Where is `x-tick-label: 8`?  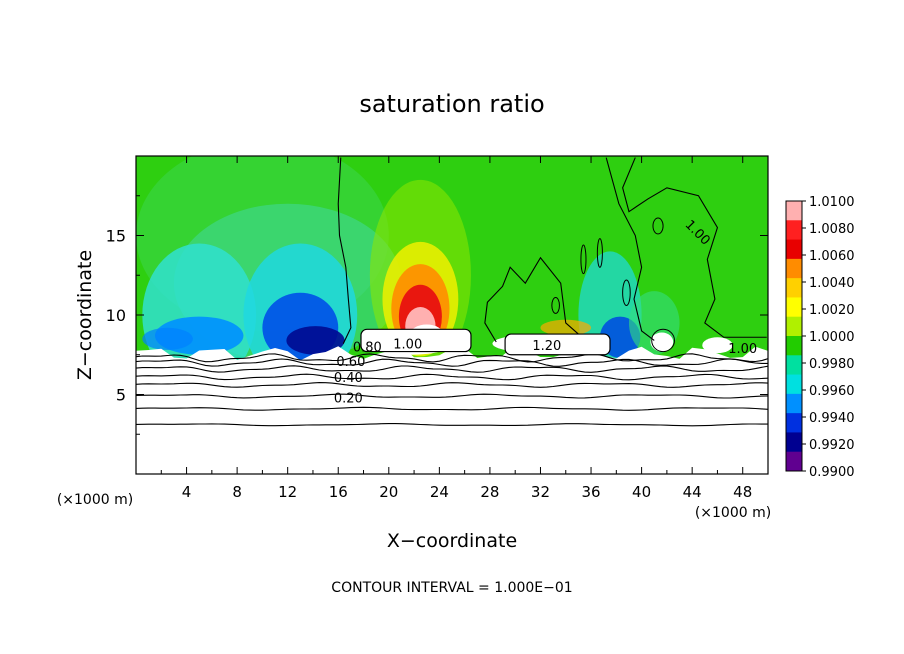
x-tick-label: 8 is located at coordinates (237, 492).